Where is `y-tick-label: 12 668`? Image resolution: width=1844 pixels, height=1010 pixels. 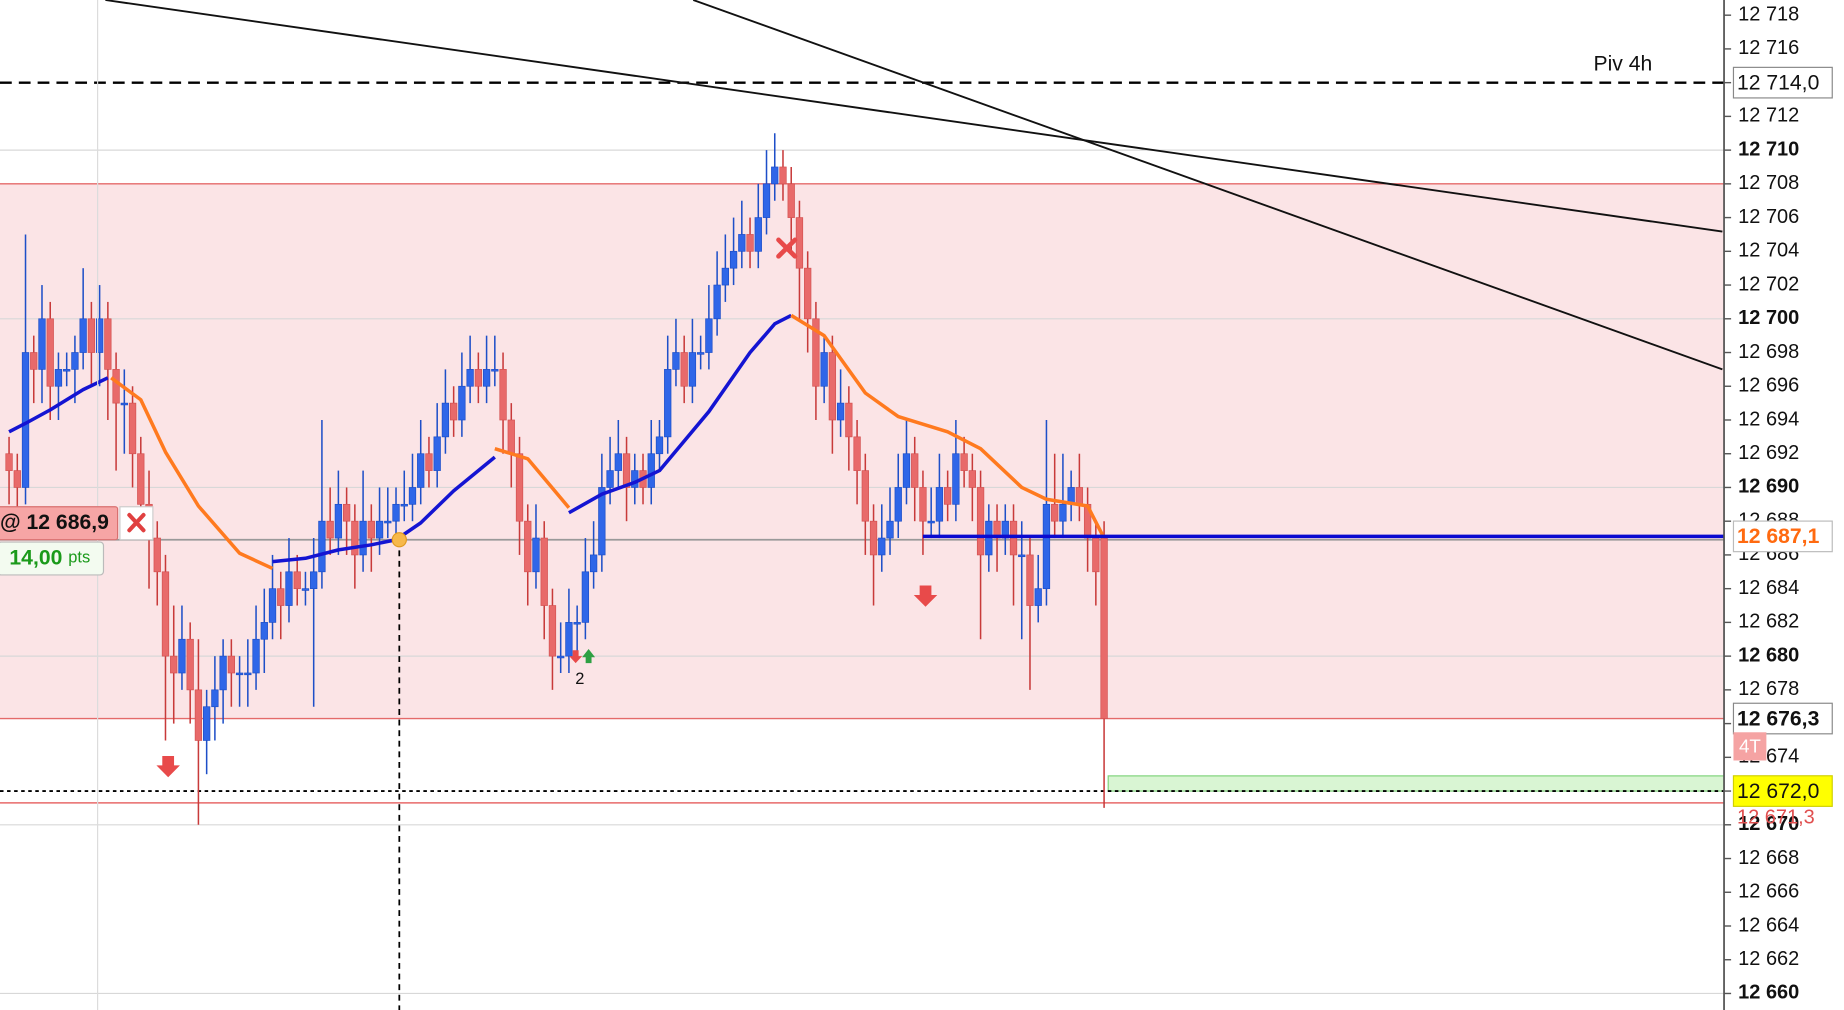
y-tick-label: 12 668 is located at coordinates (1768, 858).